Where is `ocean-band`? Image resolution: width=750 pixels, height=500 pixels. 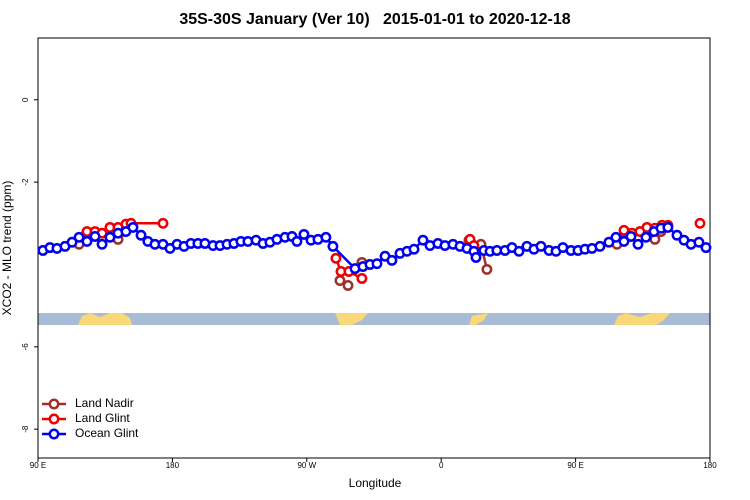 ocean-band is located at coordinates (374, 319).